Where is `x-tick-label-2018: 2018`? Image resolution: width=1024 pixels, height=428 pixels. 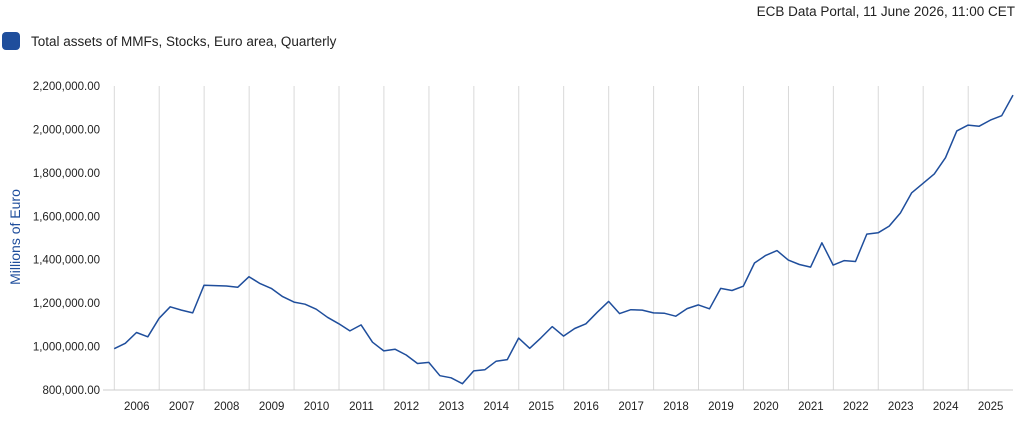
x-tick-label-2018: 2018 is located at coordinates (676, 407).